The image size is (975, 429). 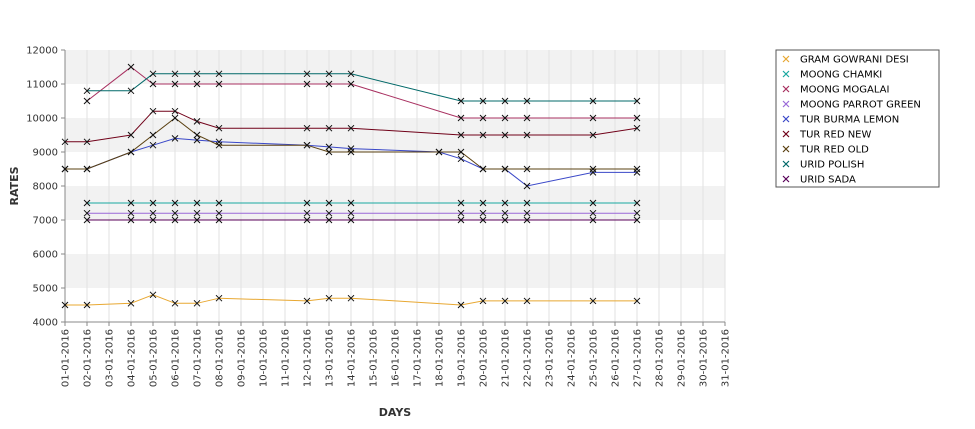 I want to click on y-tick-label: 11000, so click(x=42, y=85).